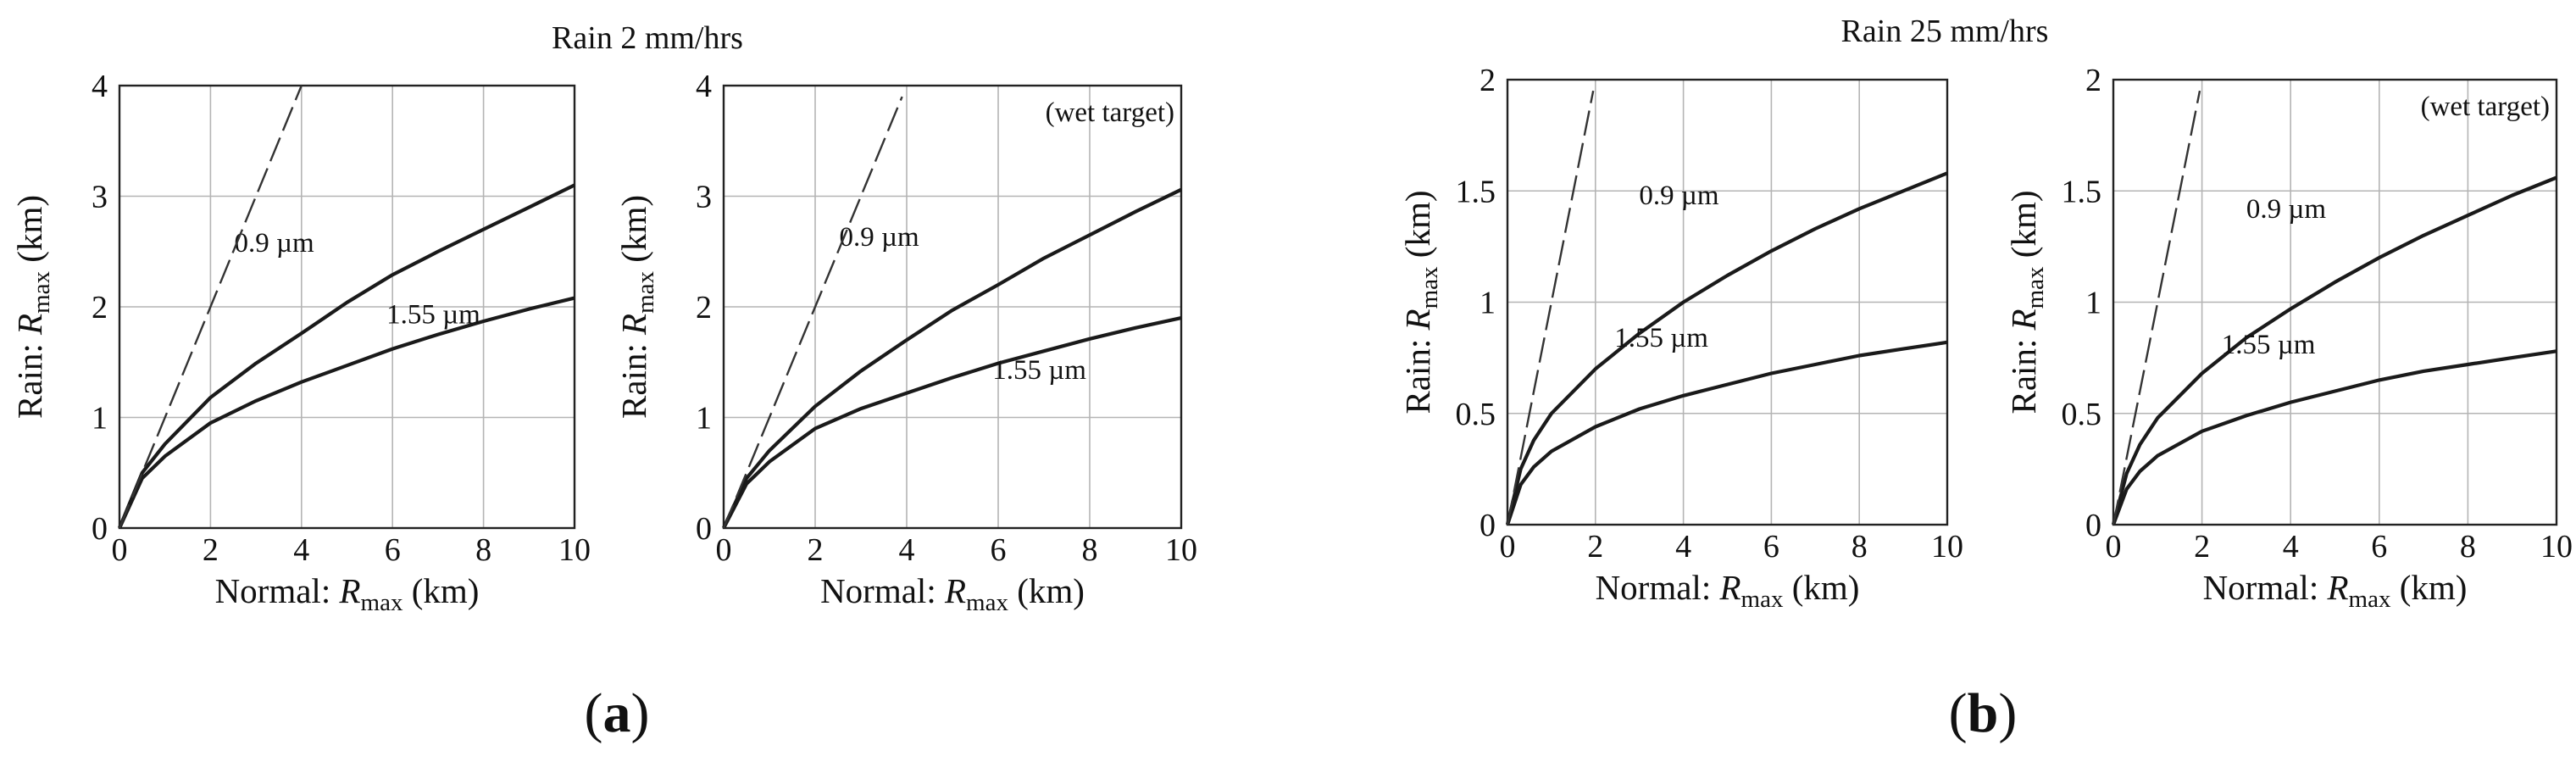 Image resolution: width=2576 pixels, height=762 pixels. What do you see at coordinates (210, 307) in the screenshot?
I see `panel-1-reference-dashed-line` at bounding box center [210, 307].